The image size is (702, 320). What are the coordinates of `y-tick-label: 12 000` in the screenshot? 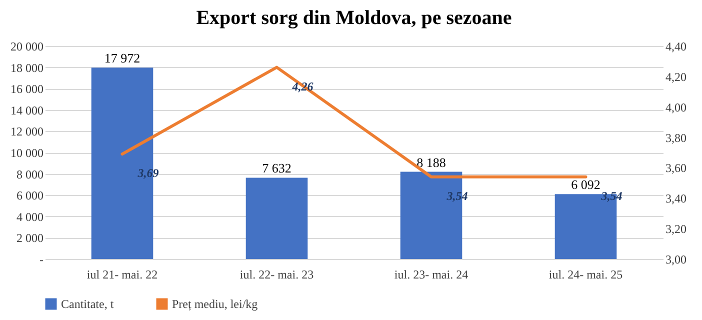 It's located at (27, 131).